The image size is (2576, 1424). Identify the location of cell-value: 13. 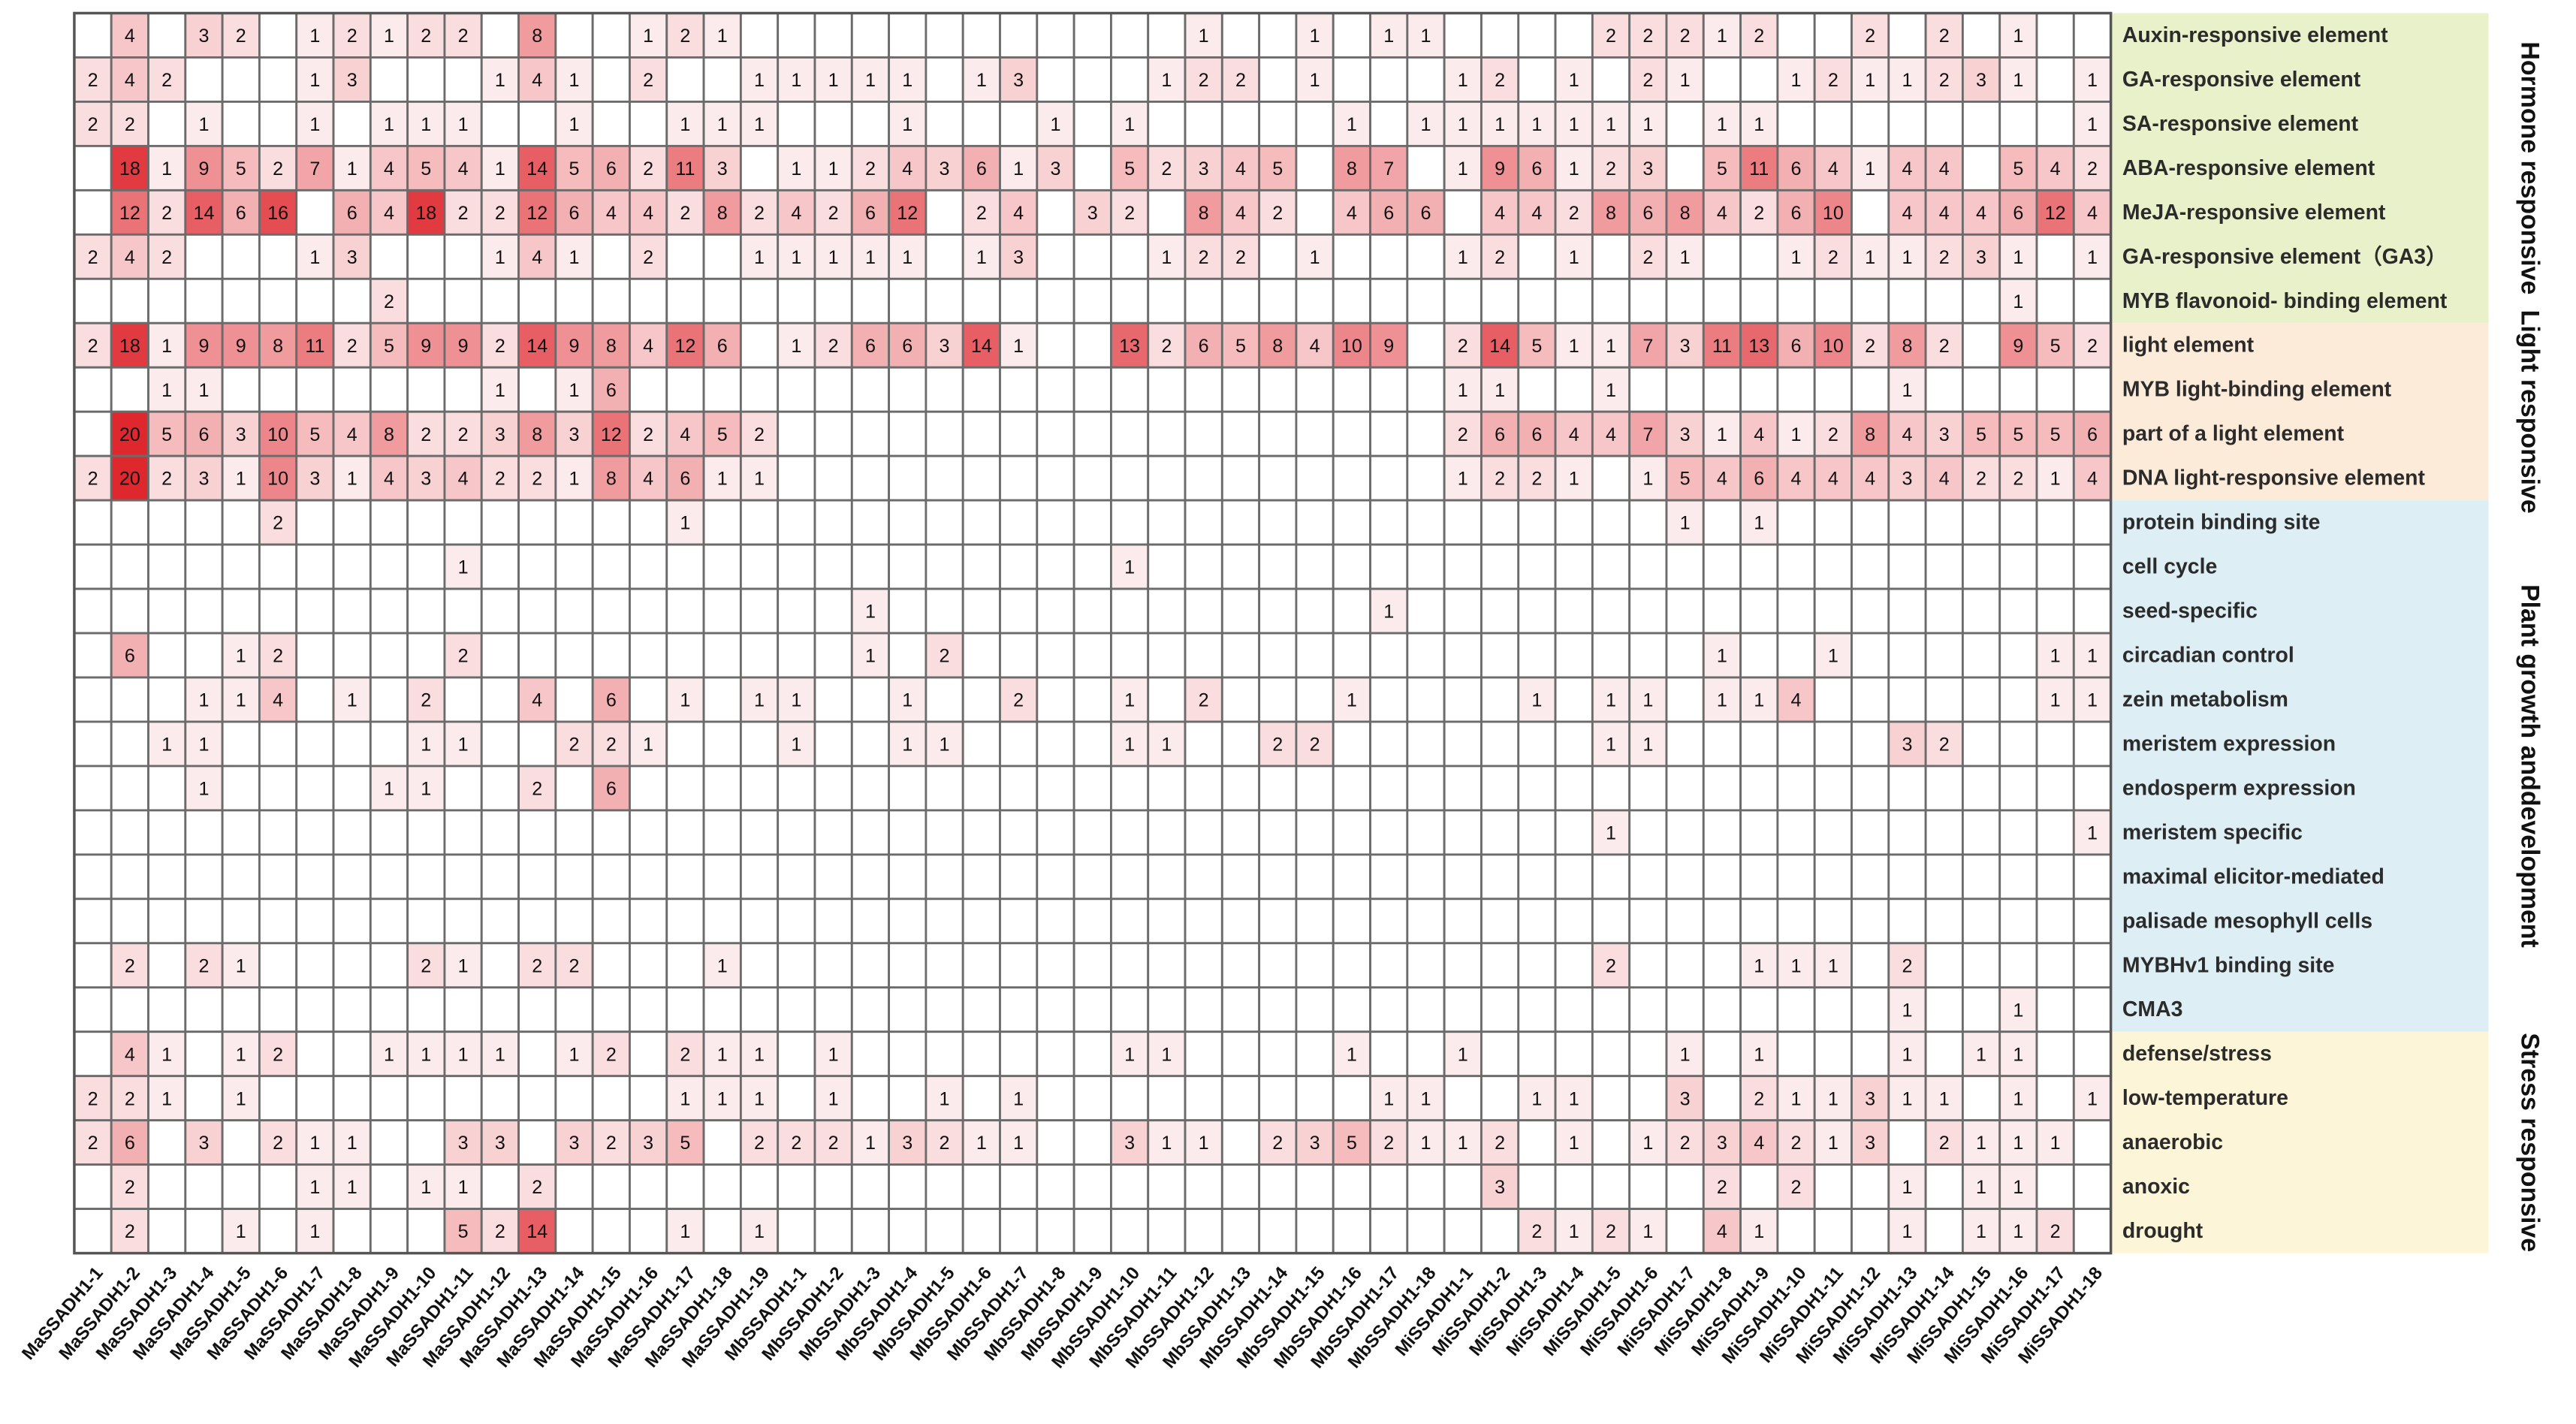
(1758, 346).